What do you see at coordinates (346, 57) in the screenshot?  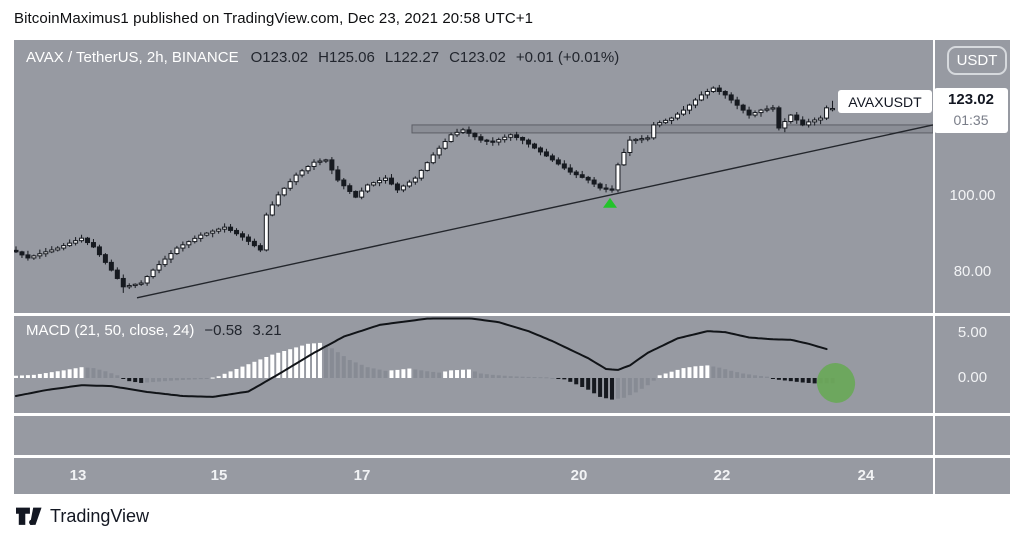 I see `ohlc-high: H125.06` at bounding box center [346, 57].